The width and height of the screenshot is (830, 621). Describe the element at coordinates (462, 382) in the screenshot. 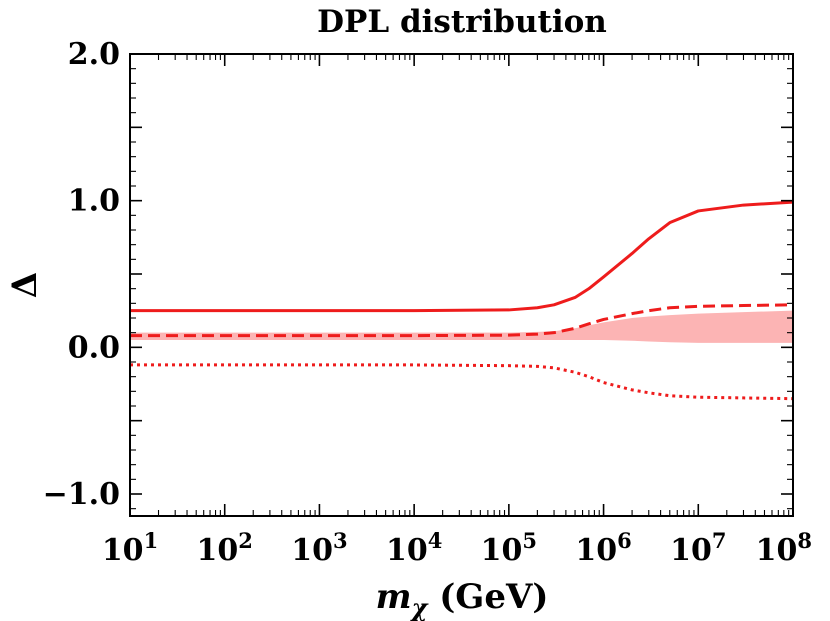

I see `series-line-dotted` at that location.